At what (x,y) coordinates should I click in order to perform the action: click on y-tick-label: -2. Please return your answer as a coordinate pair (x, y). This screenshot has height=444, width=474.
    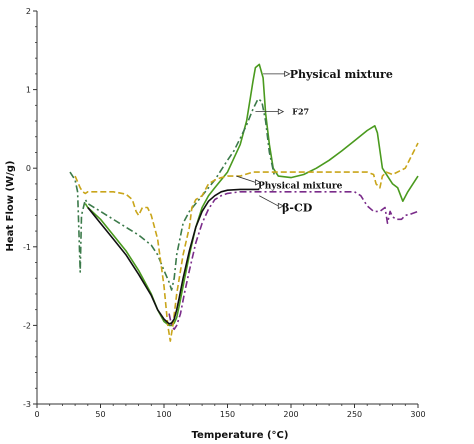
    Looking at the image, I should click on (27, 325).